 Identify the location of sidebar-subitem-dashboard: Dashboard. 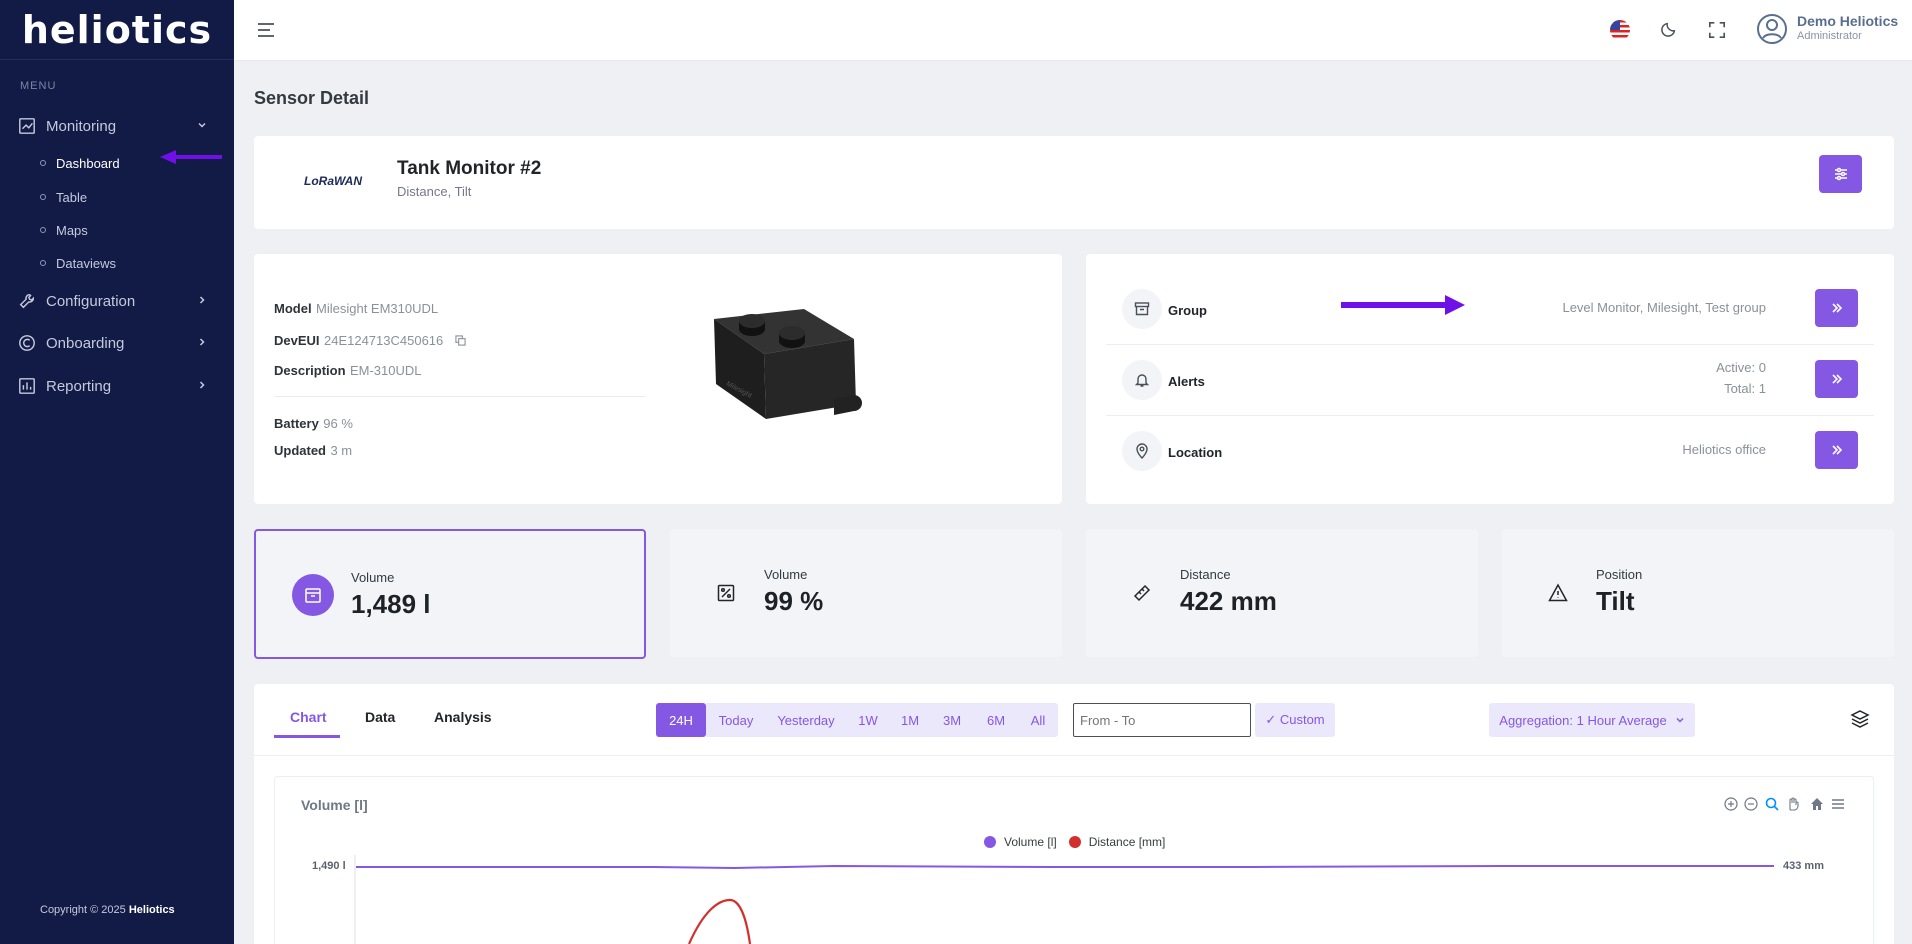
(117, 163).